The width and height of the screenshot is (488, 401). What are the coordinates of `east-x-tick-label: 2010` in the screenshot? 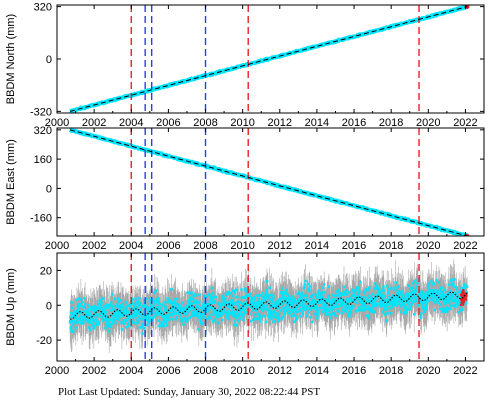 It's located at (242, 246).